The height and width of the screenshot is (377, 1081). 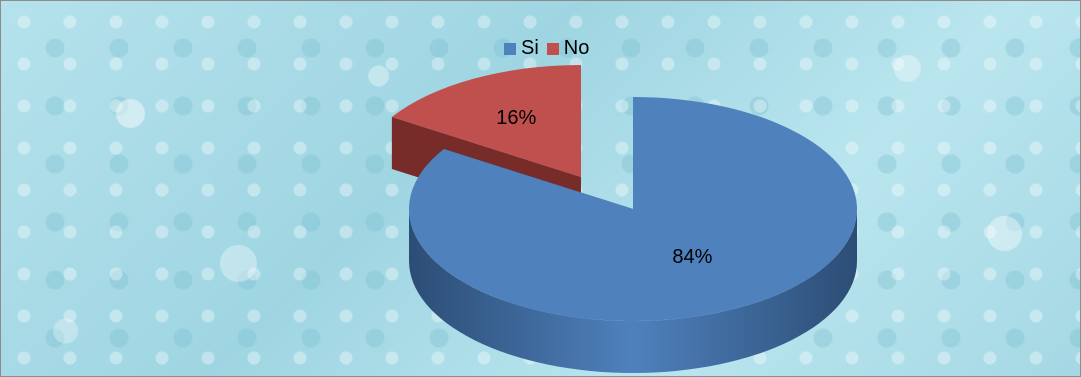 I want to click on legend-label-no: No, so click(x=576, y=48).